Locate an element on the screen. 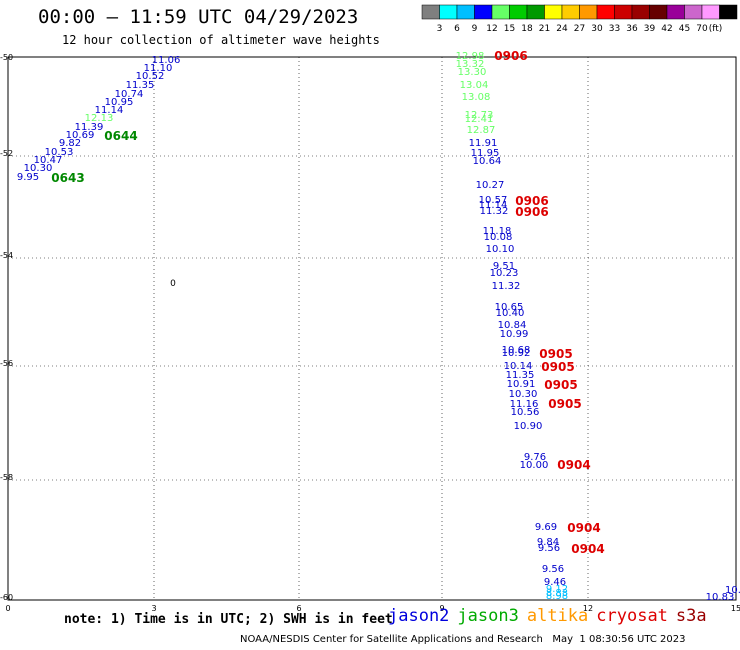 The image size is (740, 650). x-tick-label: 15 is located at coordinates (735, 608).